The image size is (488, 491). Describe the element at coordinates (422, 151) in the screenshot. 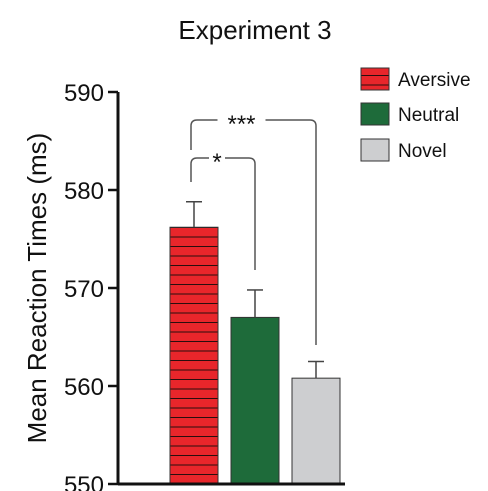

I see `legend-label-novel: Novel` at that location.